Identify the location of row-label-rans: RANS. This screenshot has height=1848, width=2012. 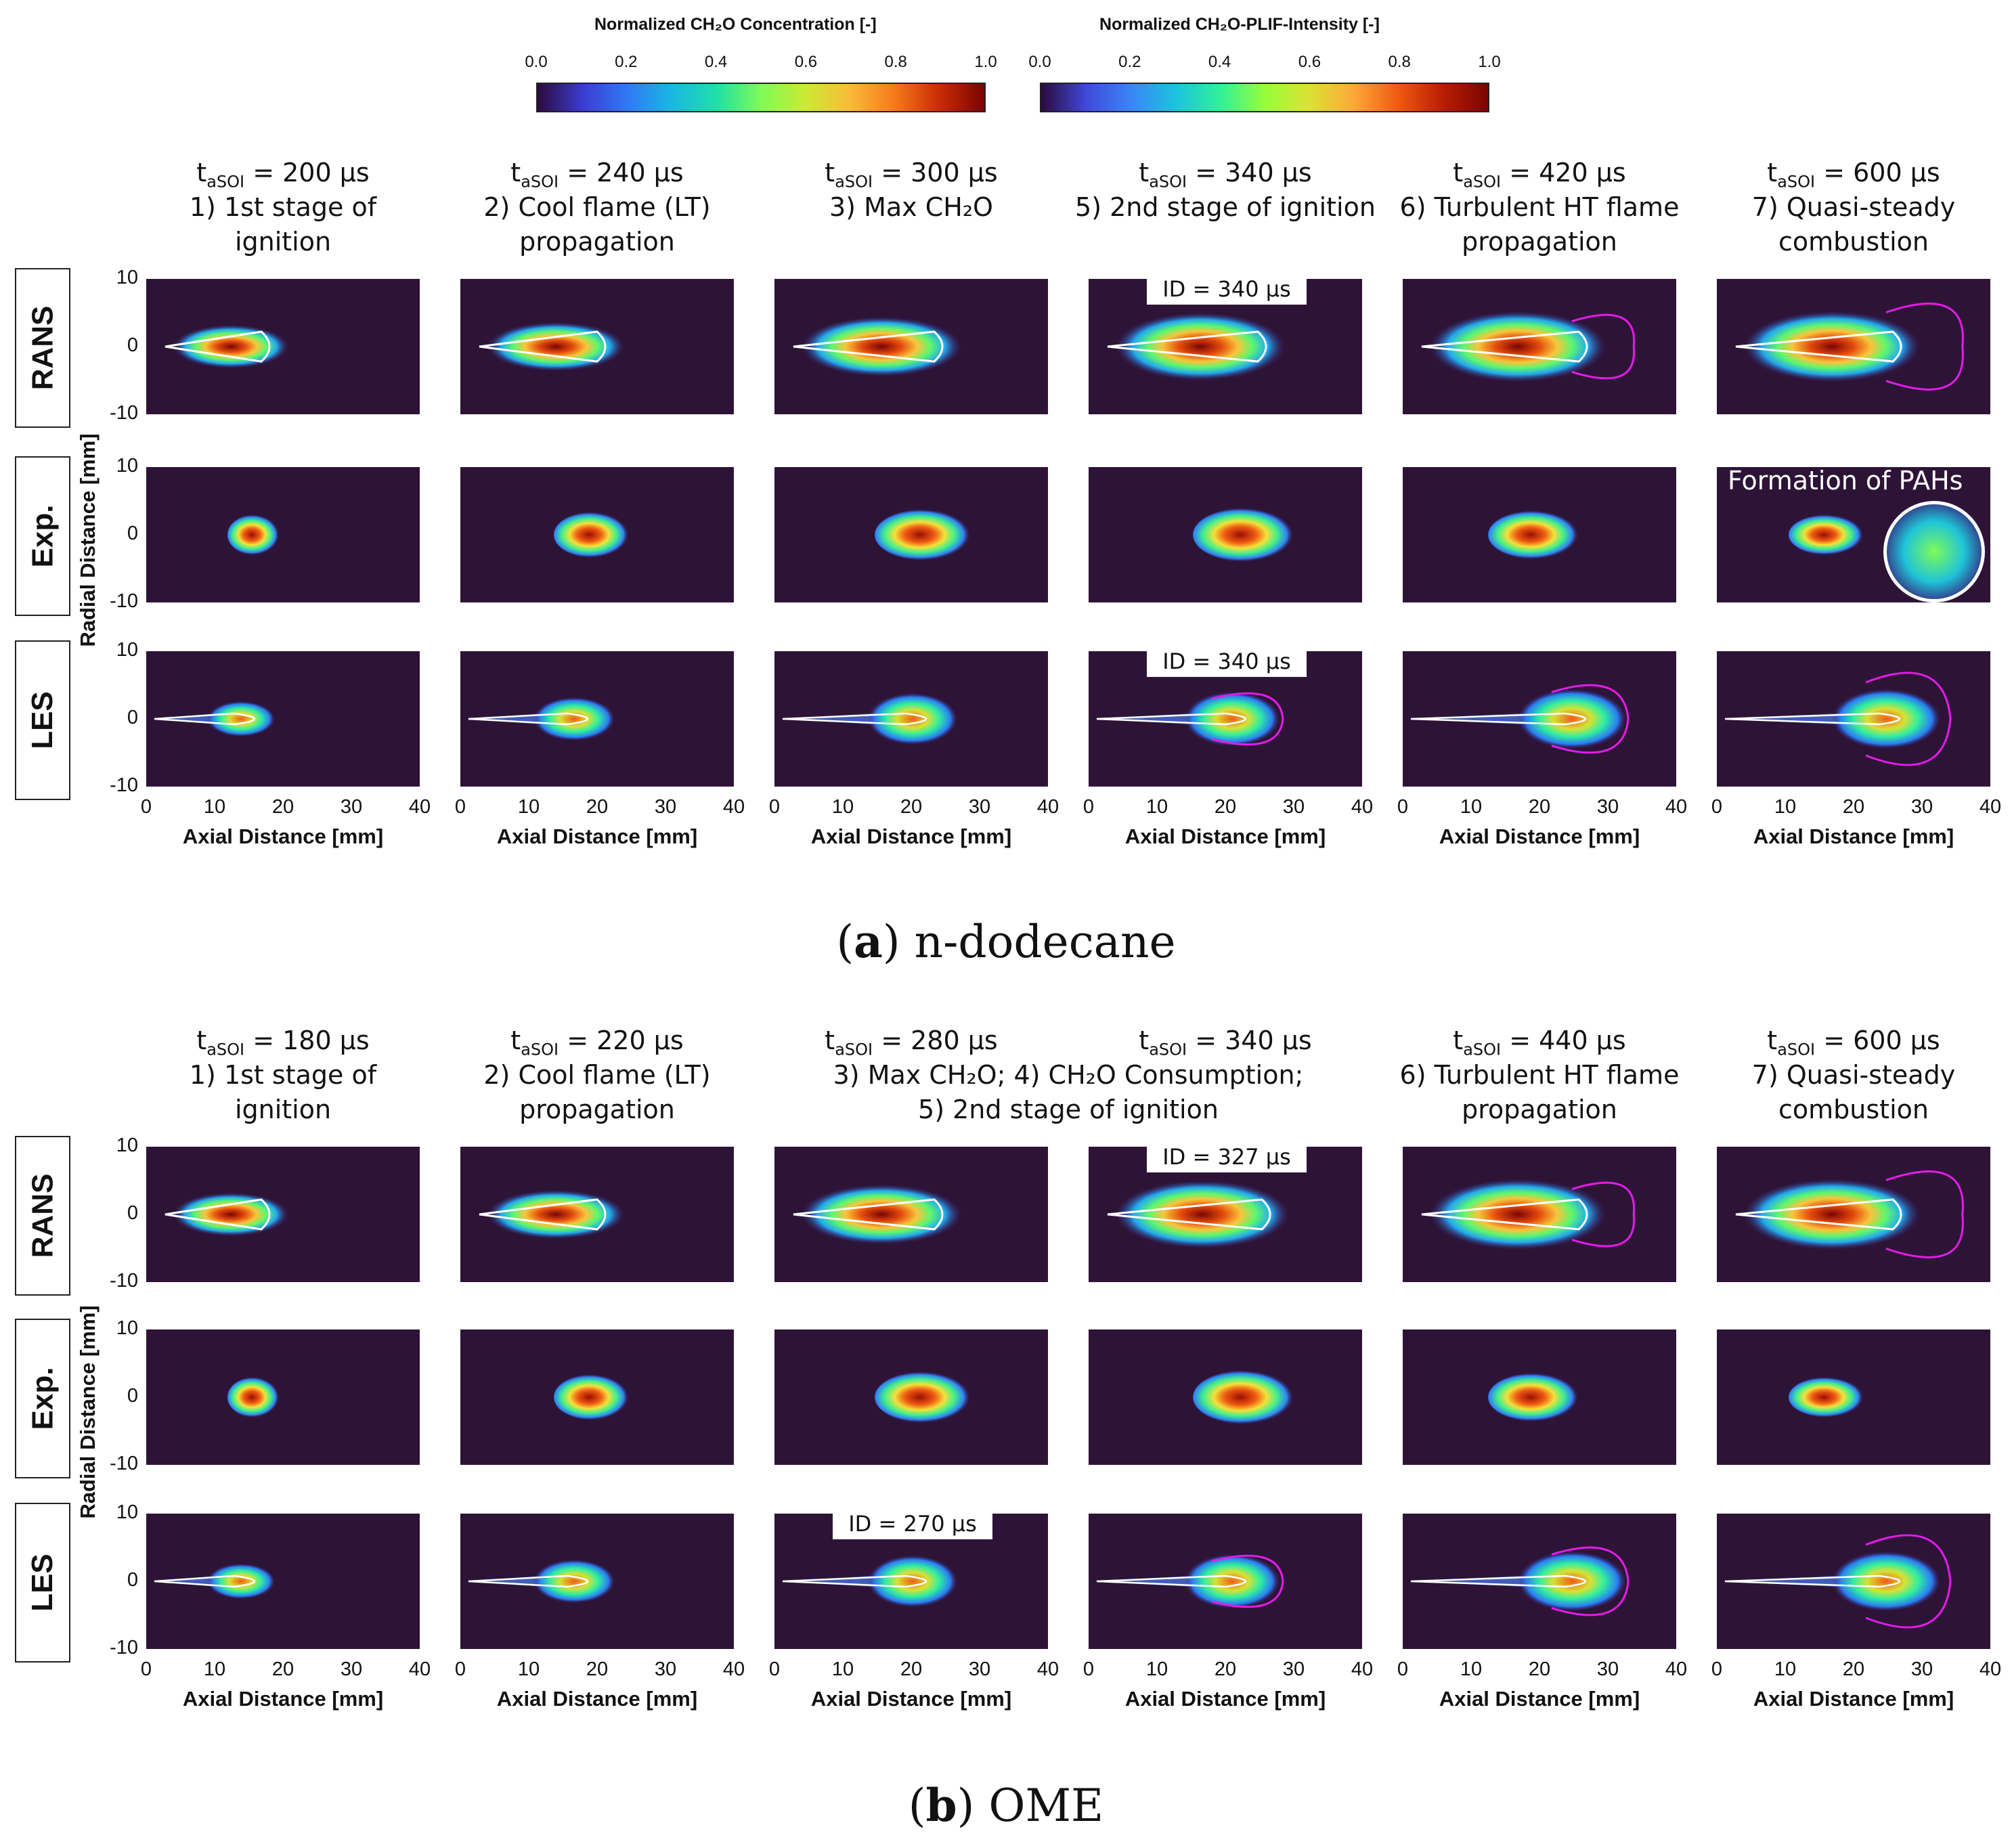
(43, 1216).